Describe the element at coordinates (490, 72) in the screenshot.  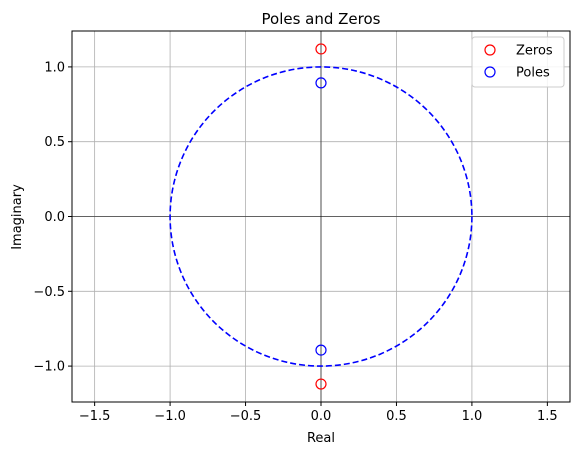
I see `legend-marker-poles` at that location.